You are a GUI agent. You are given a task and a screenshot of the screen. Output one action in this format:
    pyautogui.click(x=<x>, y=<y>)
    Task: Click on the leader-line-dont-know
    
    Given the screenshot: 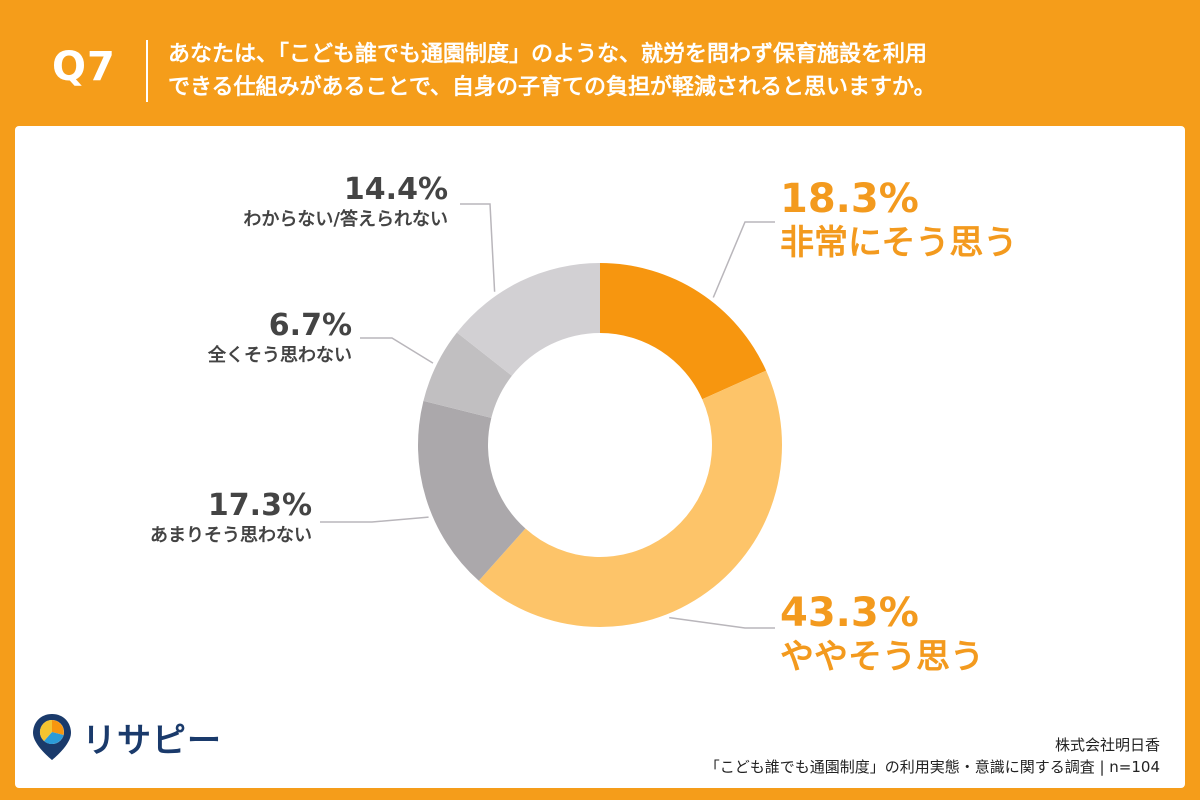 What is the action you would take?
    pyautogui.click(x=478, y=247)
    